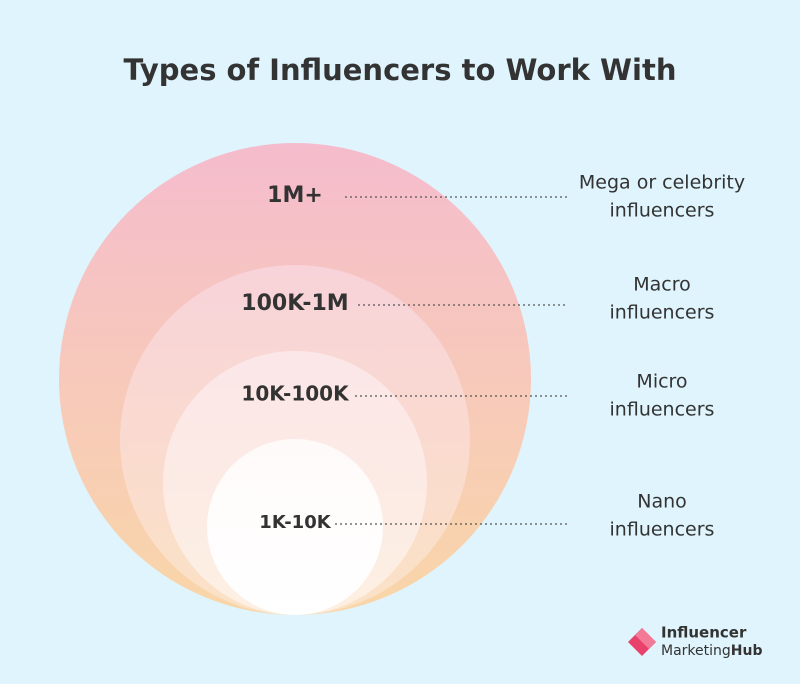  Describe the element at coordinates (704, 633) in the screenshot. I see `logo-text: Influencer` at that location.